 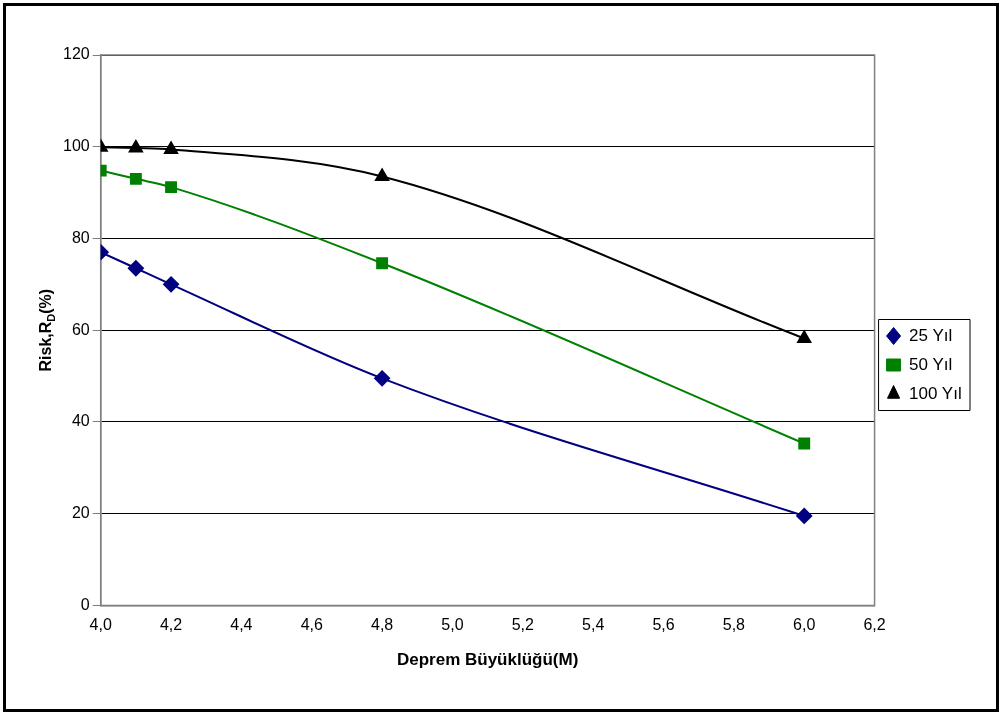 I want to click on y-tick-label: 100, so click(x=76, y=146).